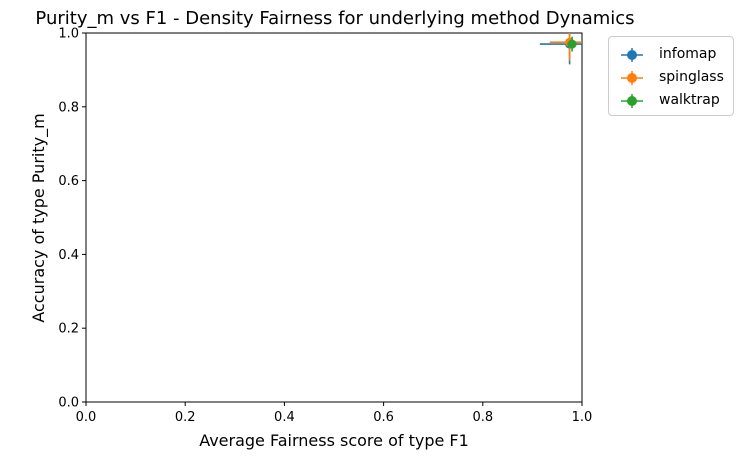 The image size is (745, 460). I want to click on point-marker, so click(572, 44).